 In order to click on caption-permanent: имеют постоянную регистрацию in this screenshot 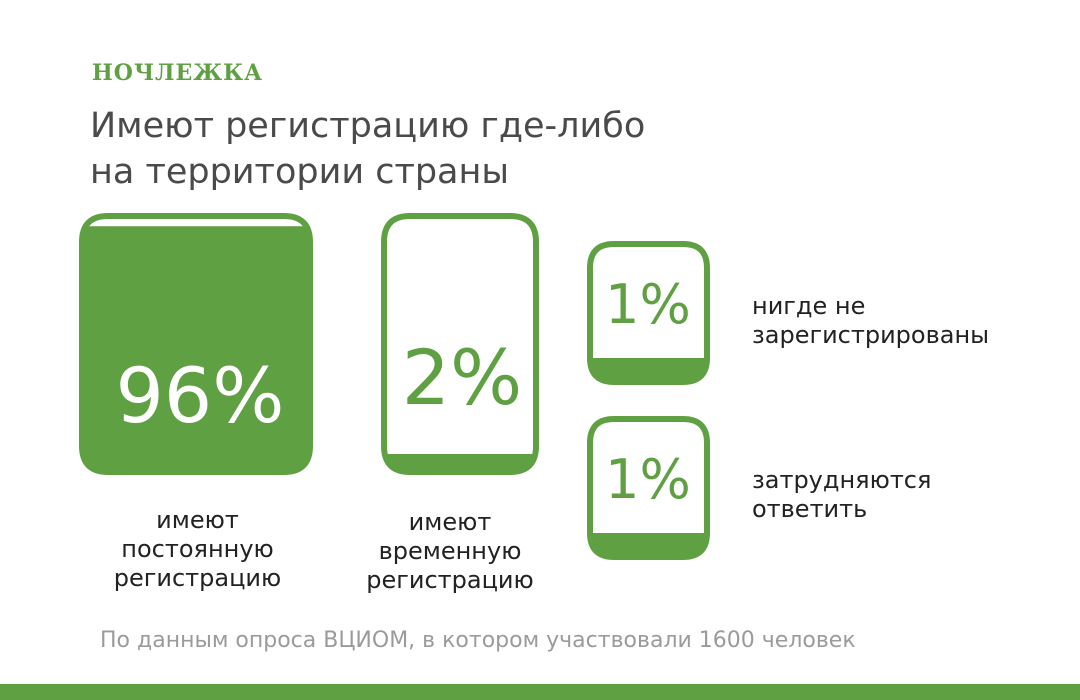, I will do `click(197, 549)`.